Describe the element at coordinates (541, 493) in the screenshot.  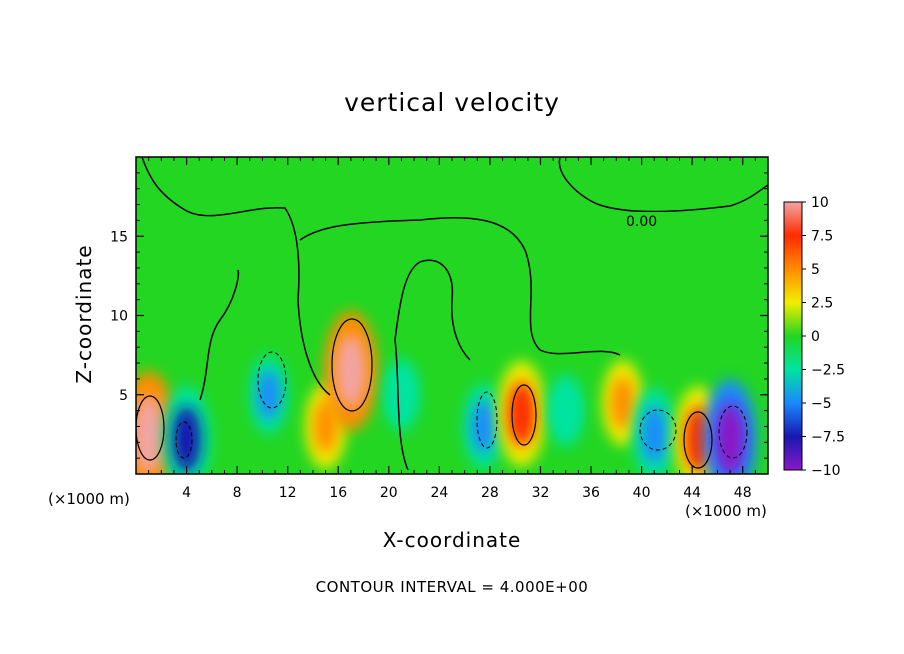
I see `x-tick-label: 32` at that location.